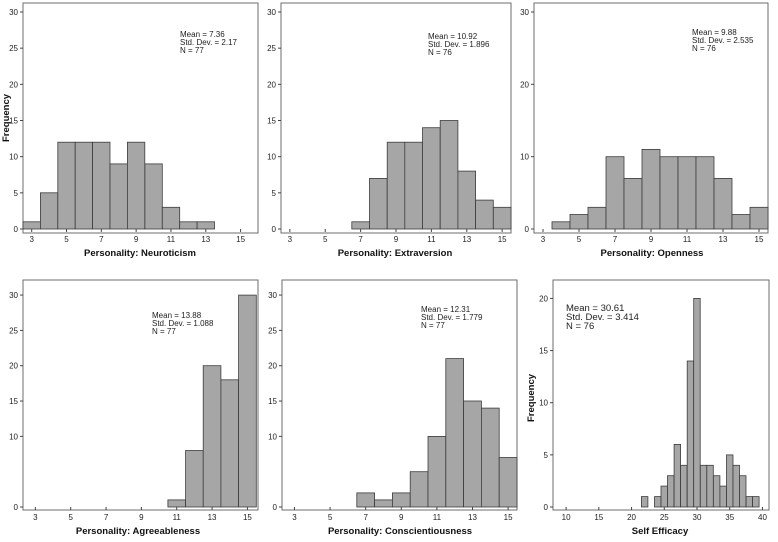 This screenshot has width=778, height=542. Describe the element at coordinates (183, 323) in the screenshot. I see `stat-std-dev: Std. Dev. = 1.088` at that location.